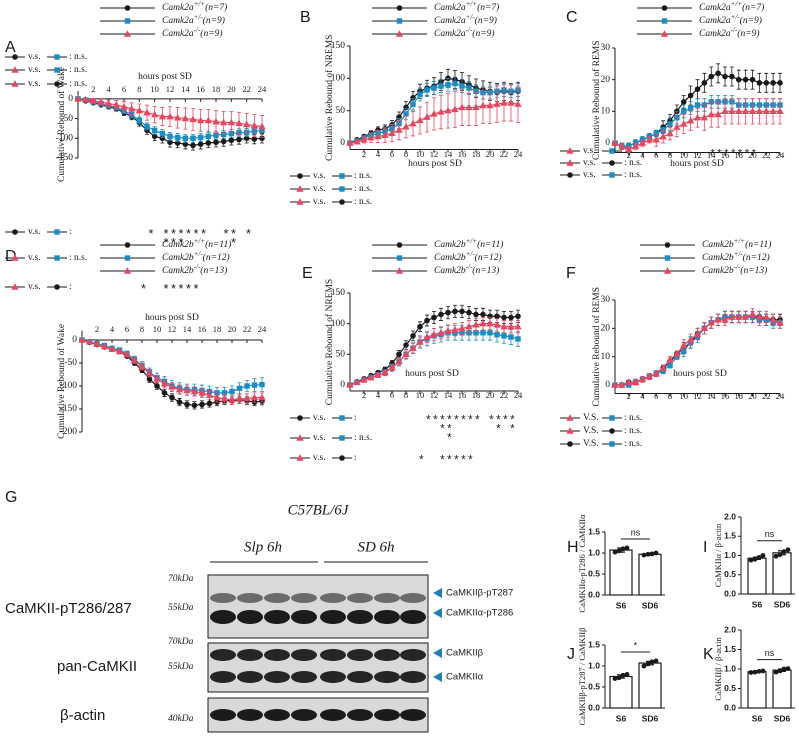  Describe the element at coordinates (70, 232) in the screenshot. I see `comparison-result: :` at that location.